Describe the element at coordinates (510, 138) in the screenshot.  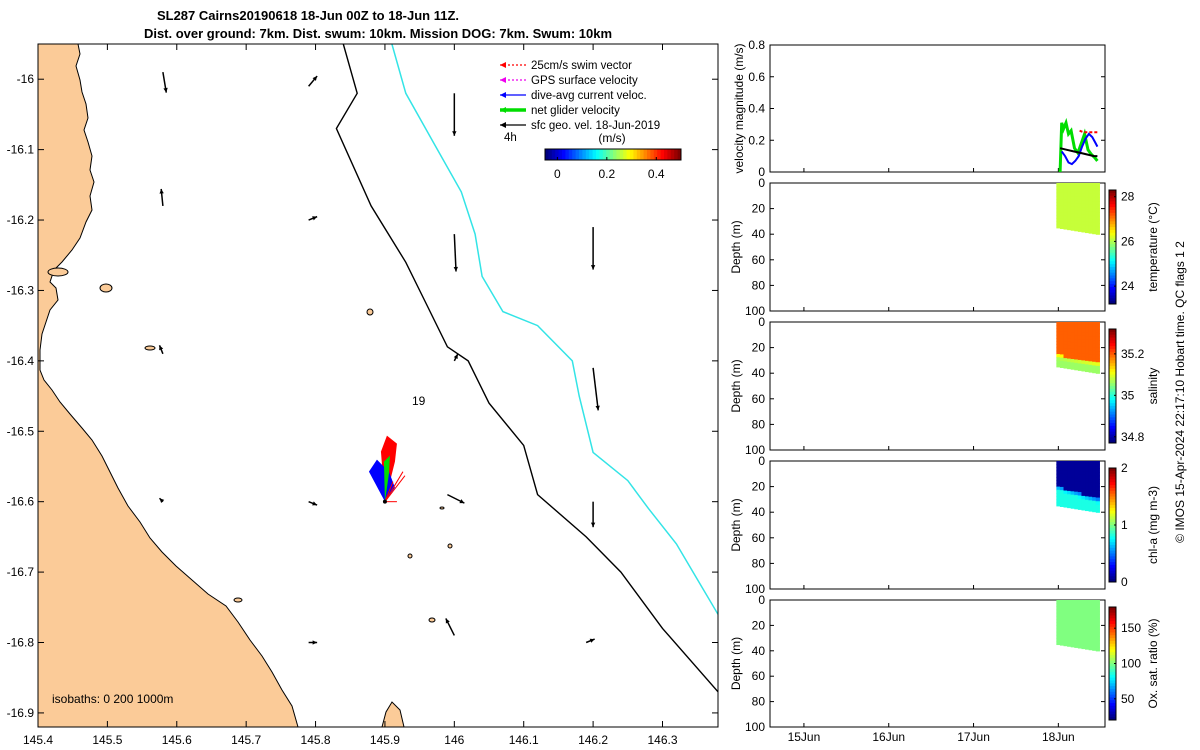
I see `time-label: 4h` at that location.